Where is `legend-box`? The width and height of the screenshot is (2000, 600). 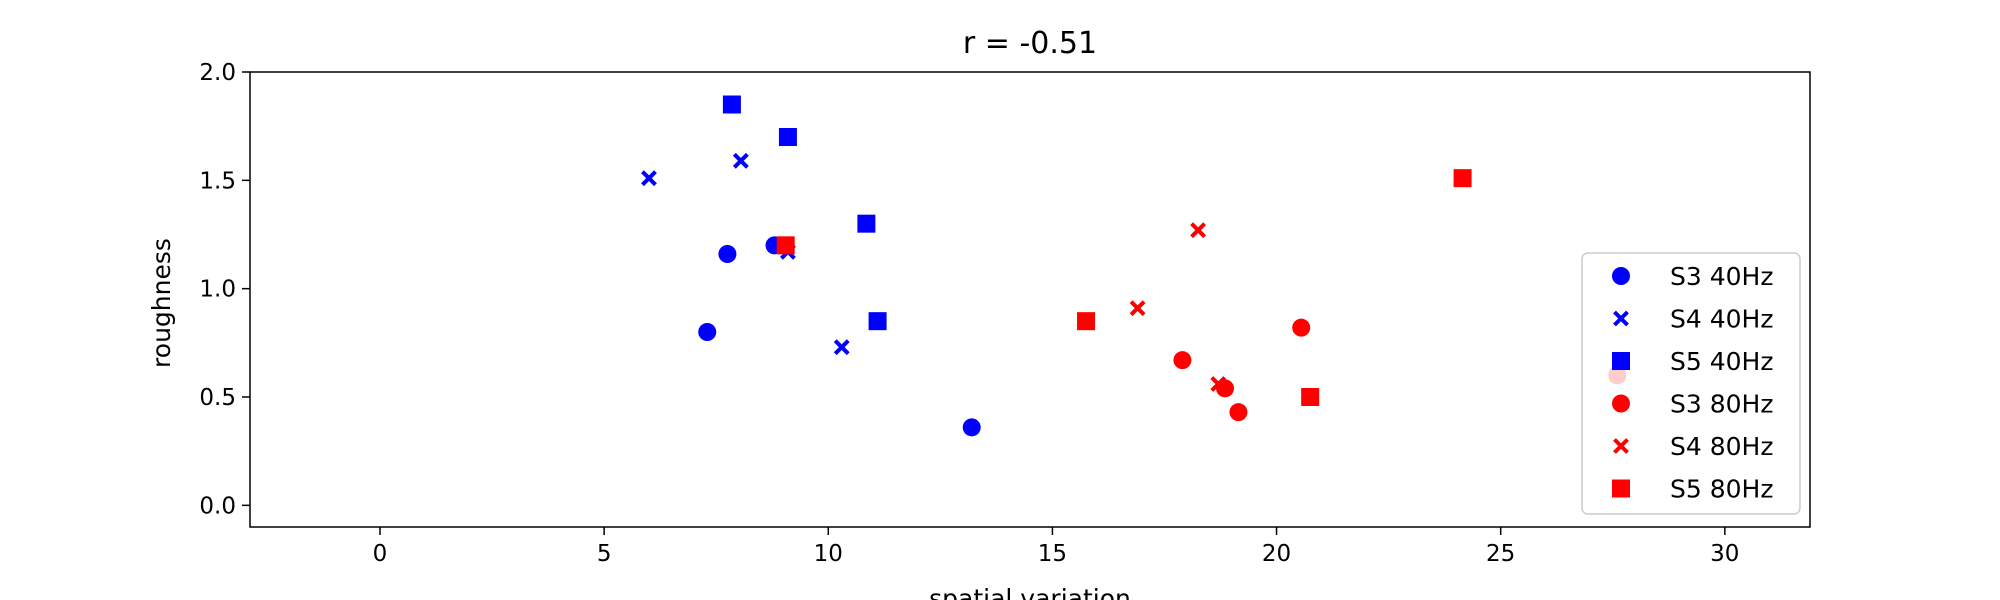 legend-box is located at coordinates (1691, 383).